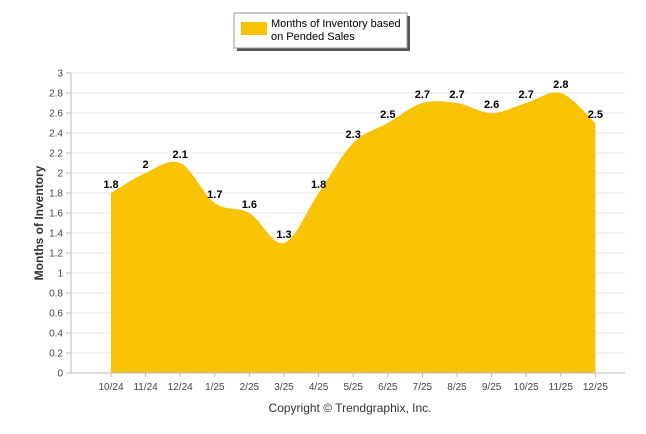  Describe the element at coordinates (560, 85) in the screenshot. I see `data-label: 2.8` at that location.